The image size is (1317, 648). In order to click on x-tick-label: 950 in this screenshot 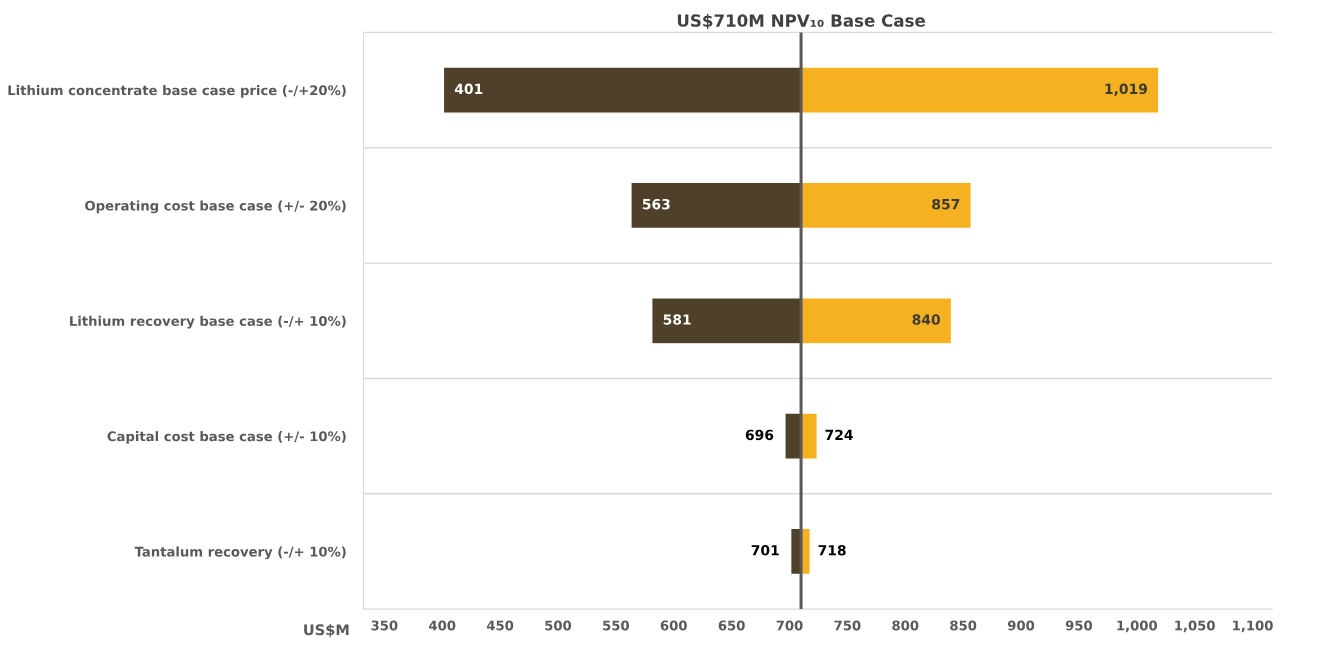, I will do `click(1079, 625)`.